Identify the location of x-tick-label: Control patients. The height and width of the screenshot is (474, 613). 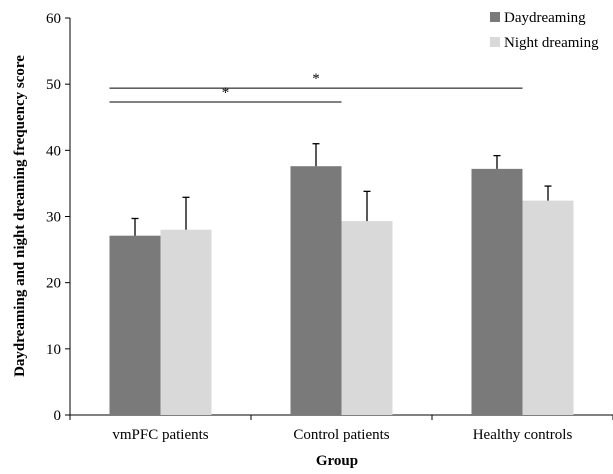
(341, 435).